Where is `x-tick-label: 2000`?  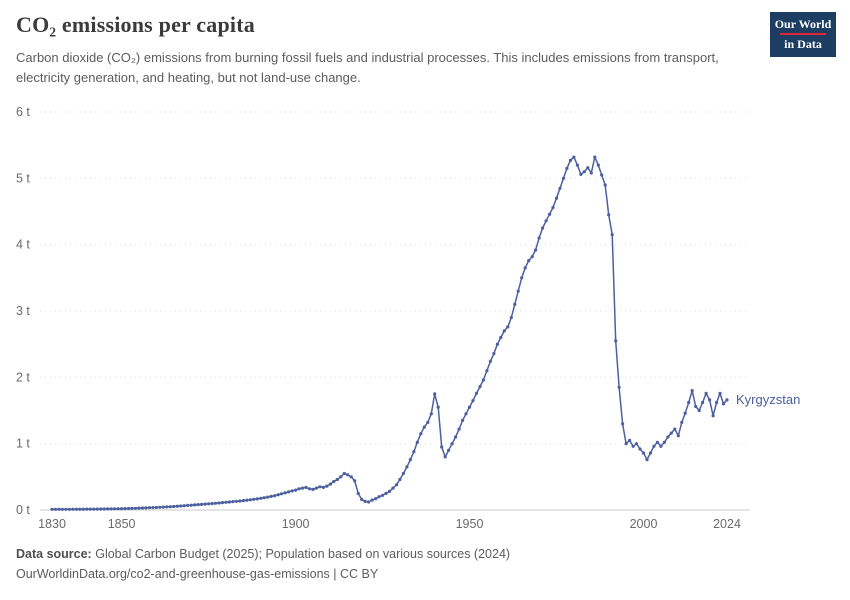 x-tick-label: 2000 is located at coordinates (644, 524).